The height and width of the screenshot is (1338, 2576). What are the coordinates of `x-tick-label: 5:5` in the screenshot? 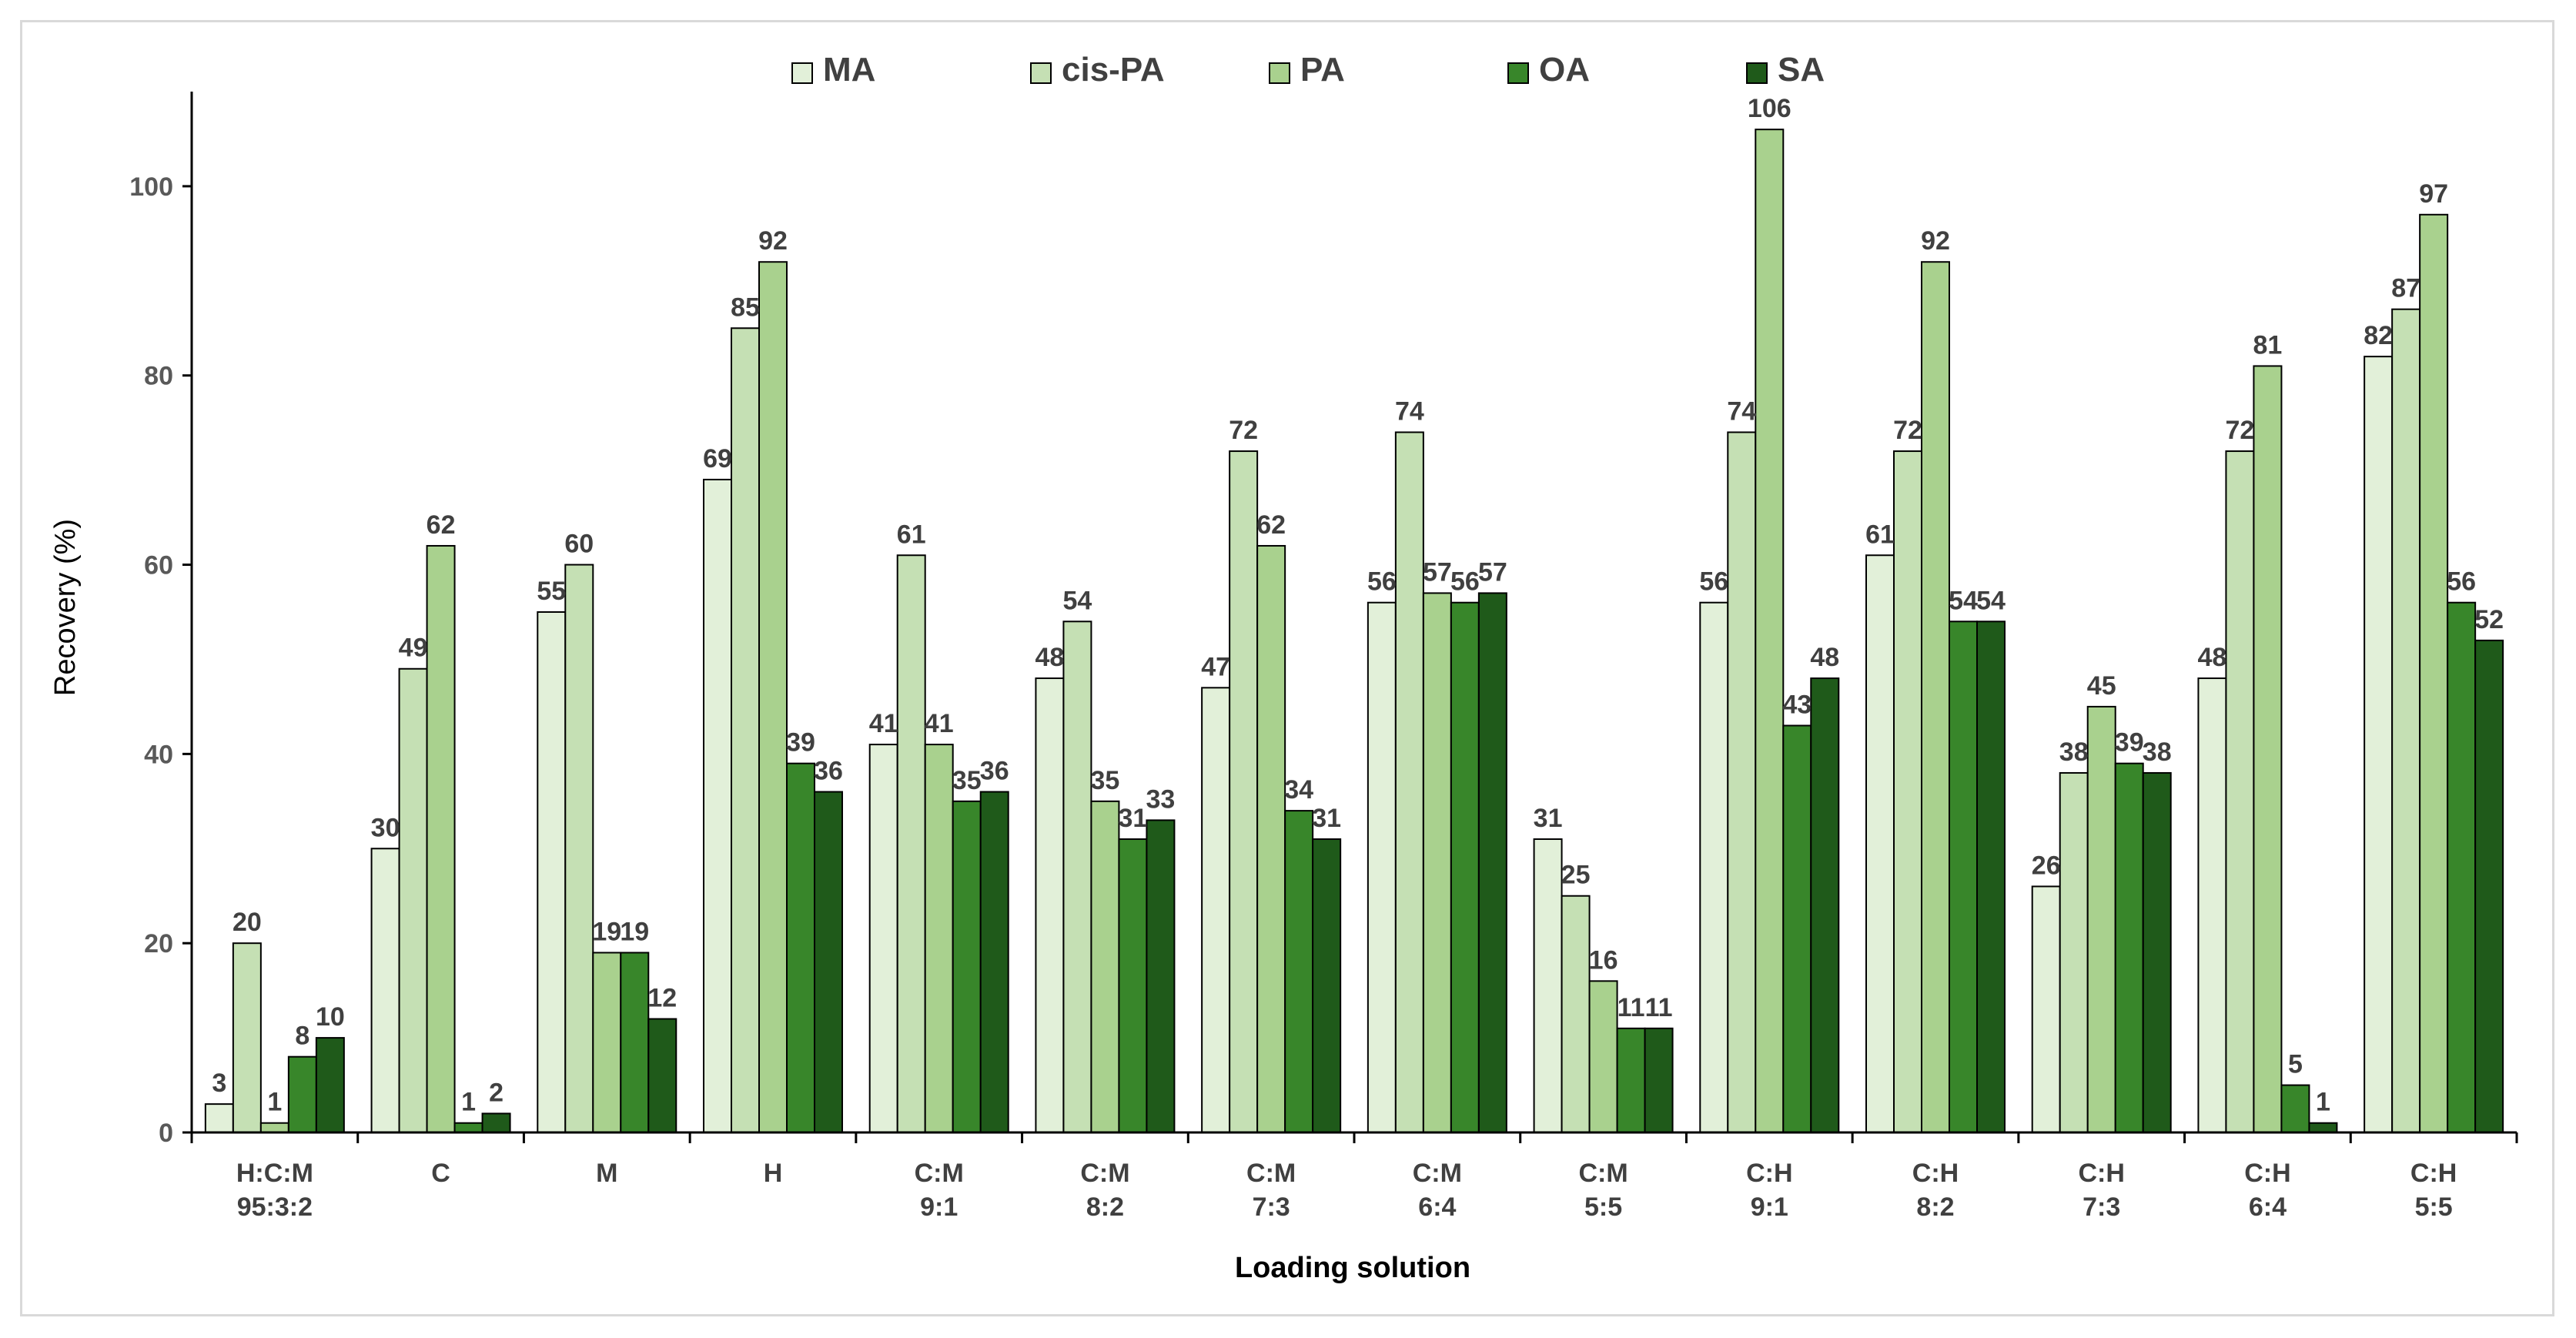 It's located at (2434, 1207).